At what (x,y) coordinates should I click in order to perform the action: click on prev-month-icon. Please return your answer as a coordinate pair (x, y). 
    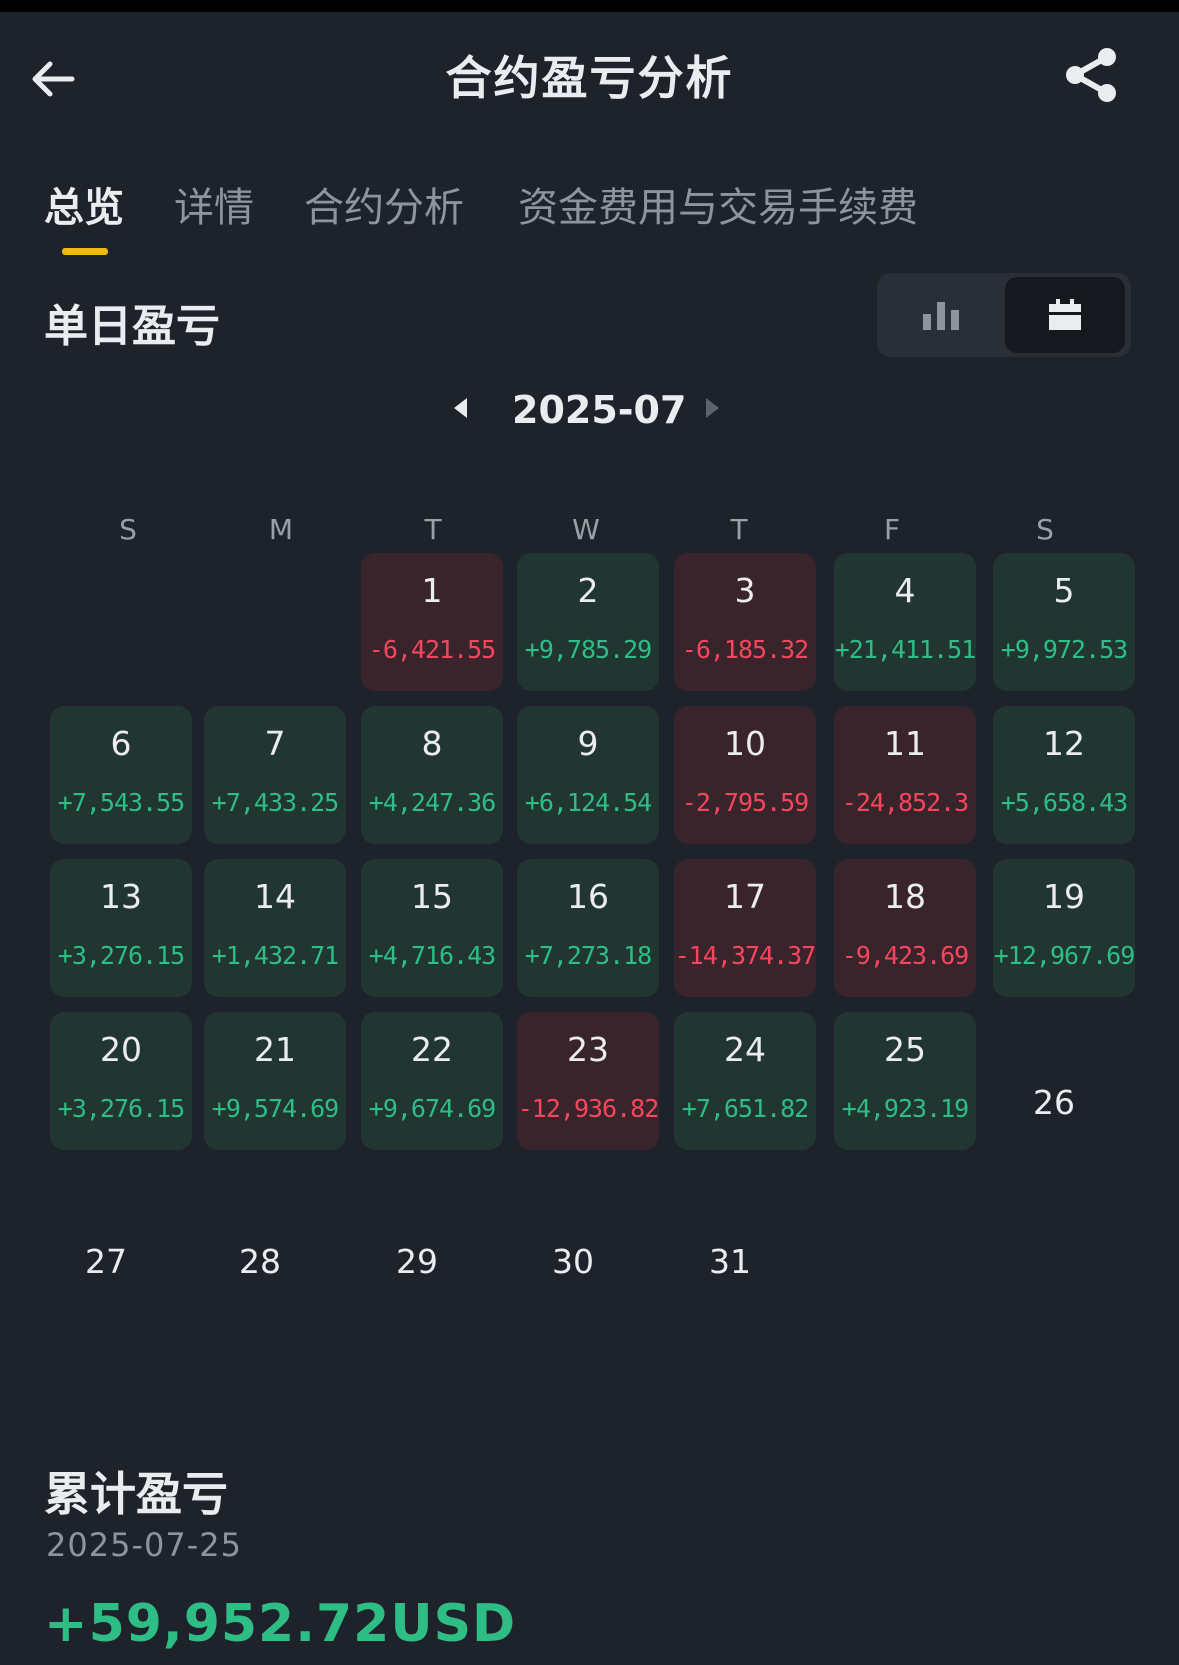
    Looking at the image, I should click on (460, 408).